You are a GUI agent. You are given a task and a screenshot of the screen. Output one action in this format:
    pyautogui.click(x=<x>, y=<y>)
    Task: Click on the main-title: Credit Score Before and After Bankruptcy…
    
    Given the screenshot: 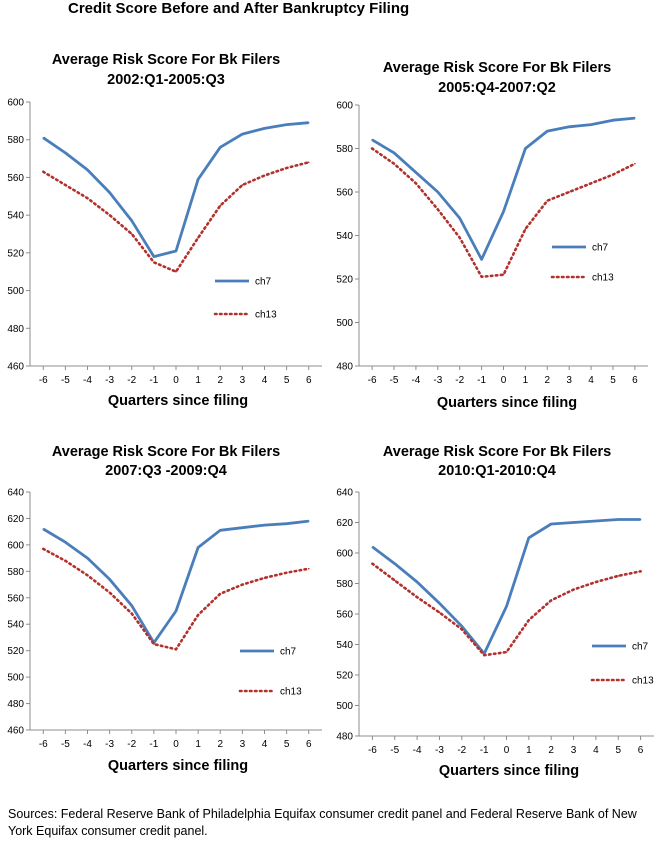 What is the action you would take?
    pyautogui.click(x=239, y=8)
    